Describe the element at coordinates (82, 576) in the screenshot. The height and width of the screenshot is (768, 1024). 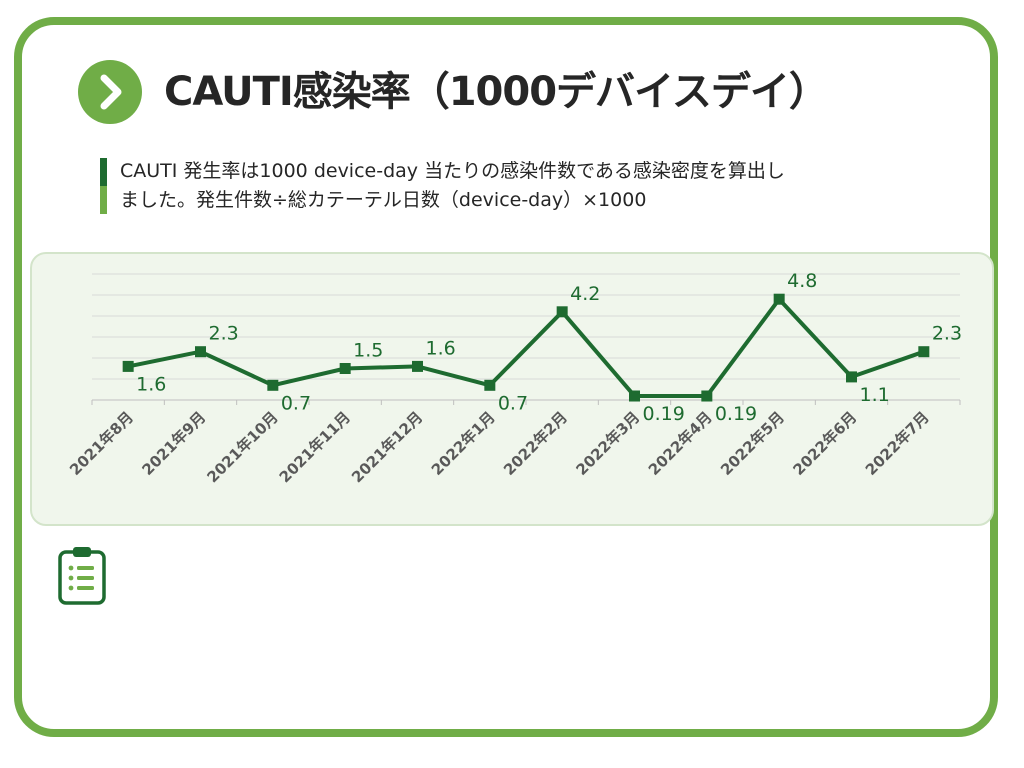
I see `clipboard-list-icon` at that location.